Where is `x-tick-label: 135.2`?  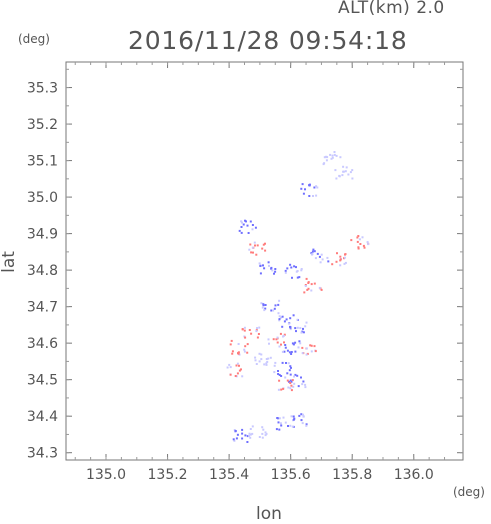
x-tick-label: 135.2 is located at coordinates (168, 475).